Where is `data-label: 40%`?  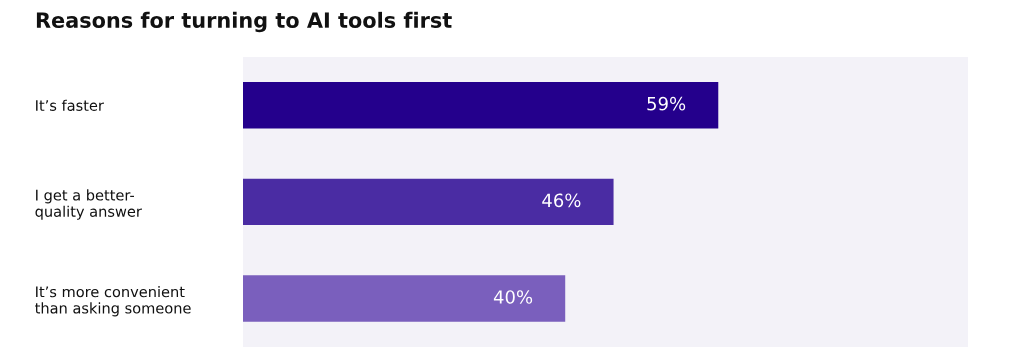
data-label: 40% is located at coordinates (513, 297).